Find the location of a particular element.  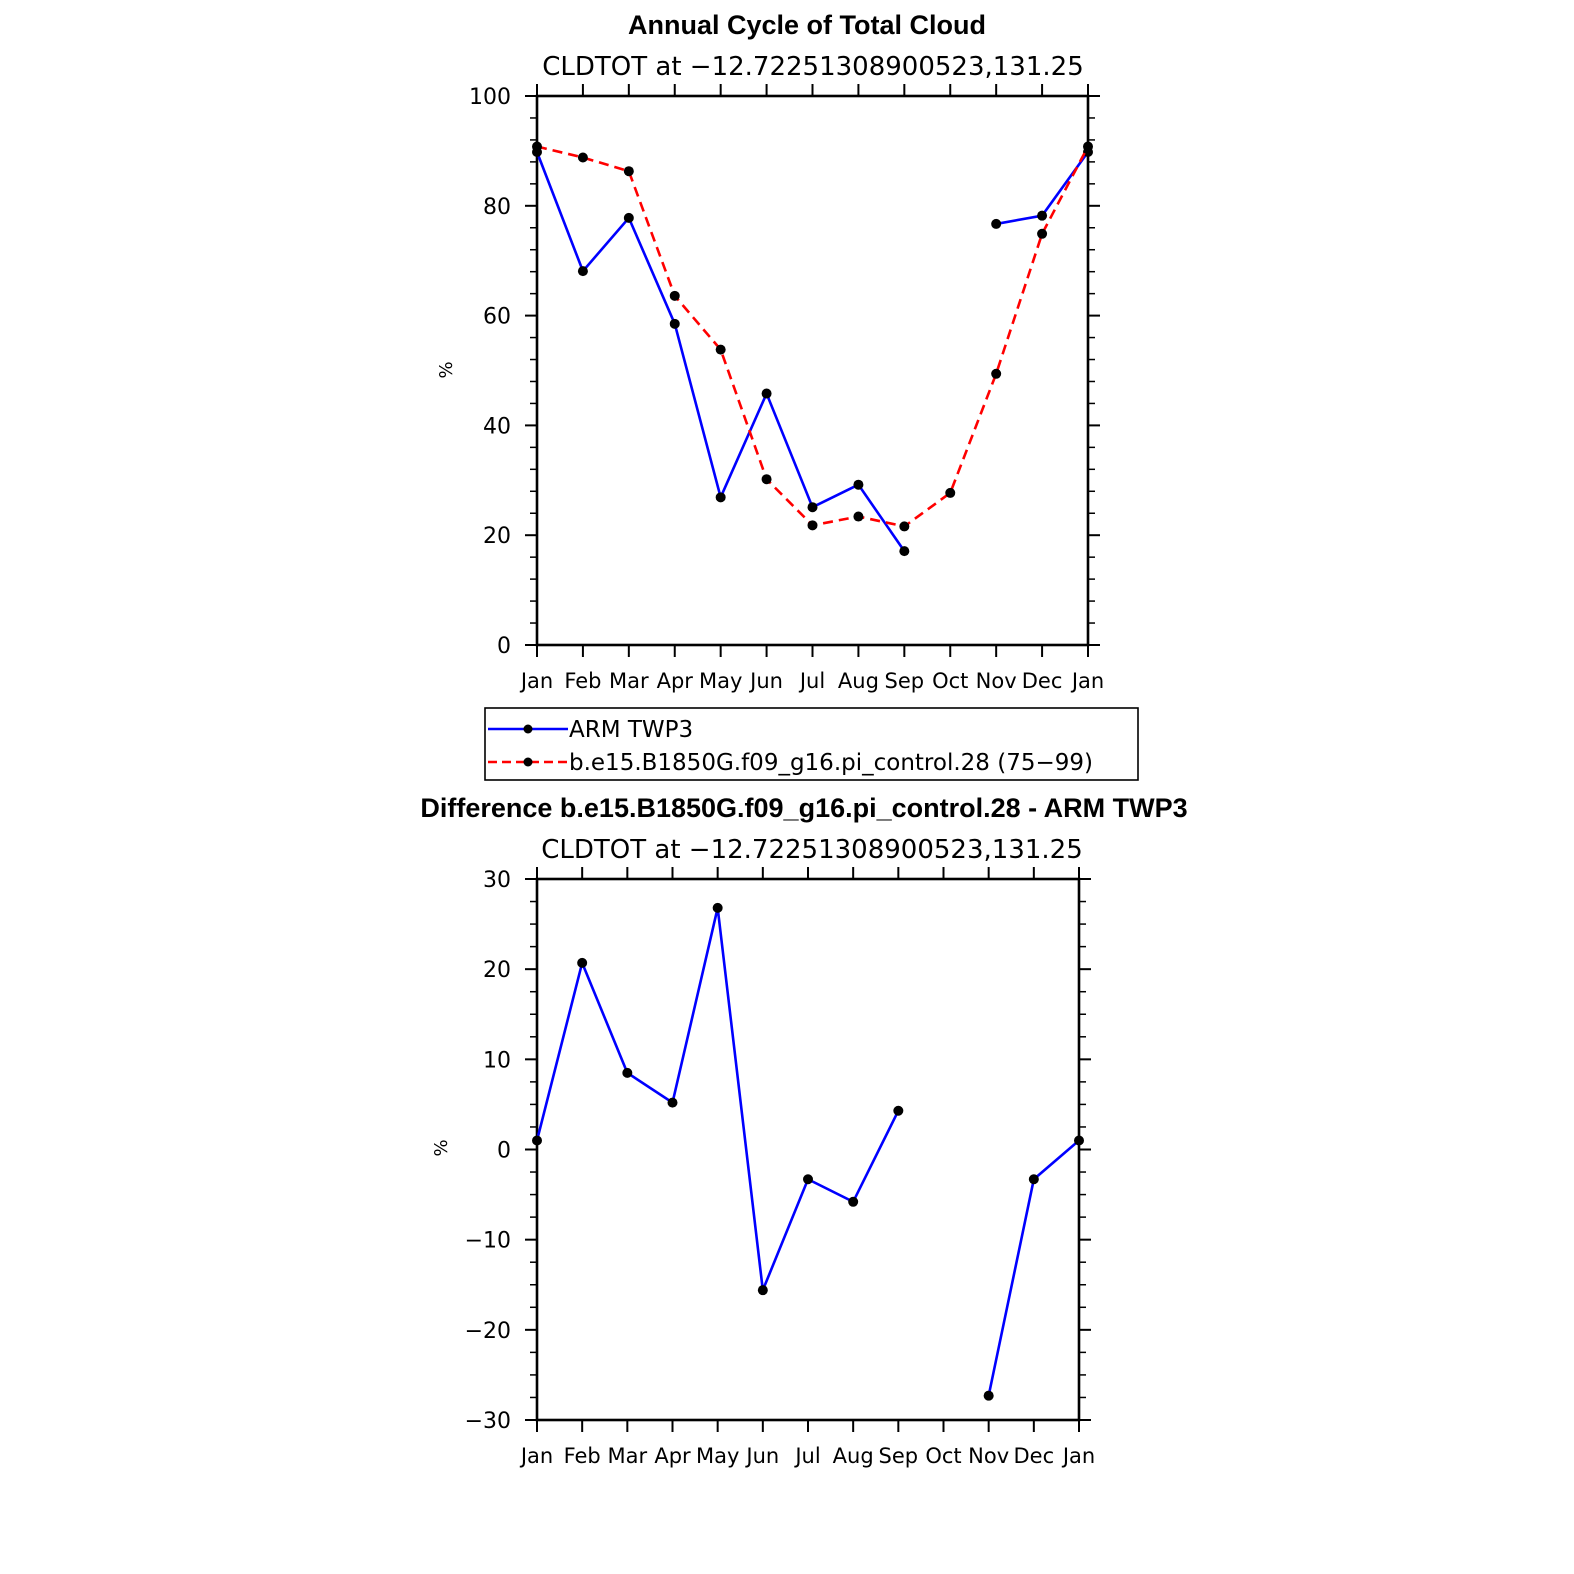

chart2-subtitle: CLDTOT at −12.72251308900523,131.25 is located at coordinates (812, 850).